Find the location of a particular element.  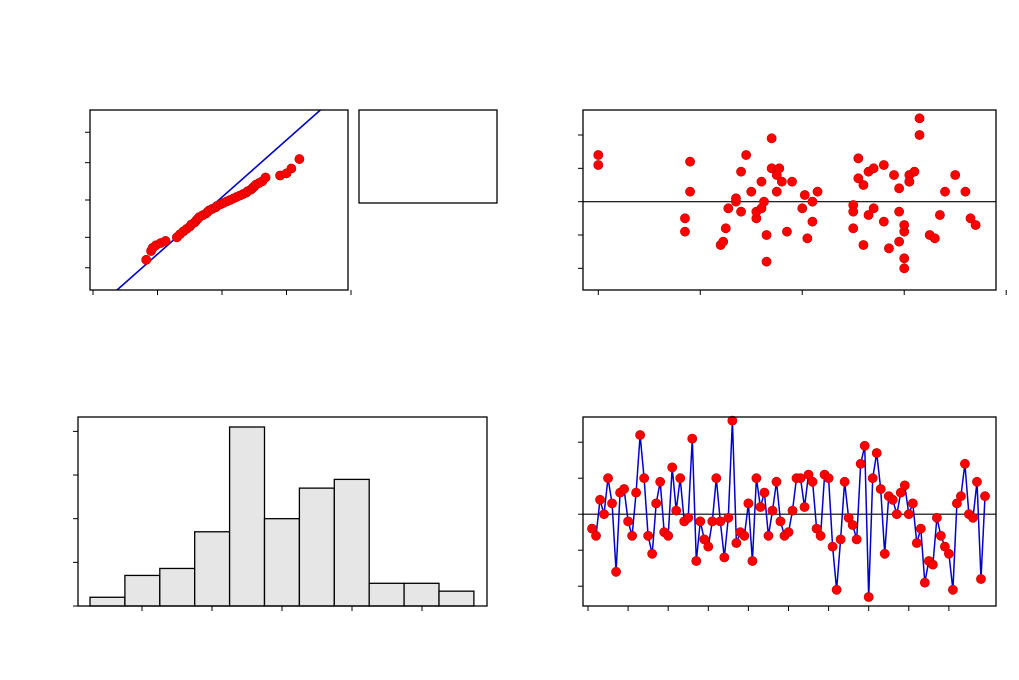

residual-order-frame is located at coordinates (789, 511).